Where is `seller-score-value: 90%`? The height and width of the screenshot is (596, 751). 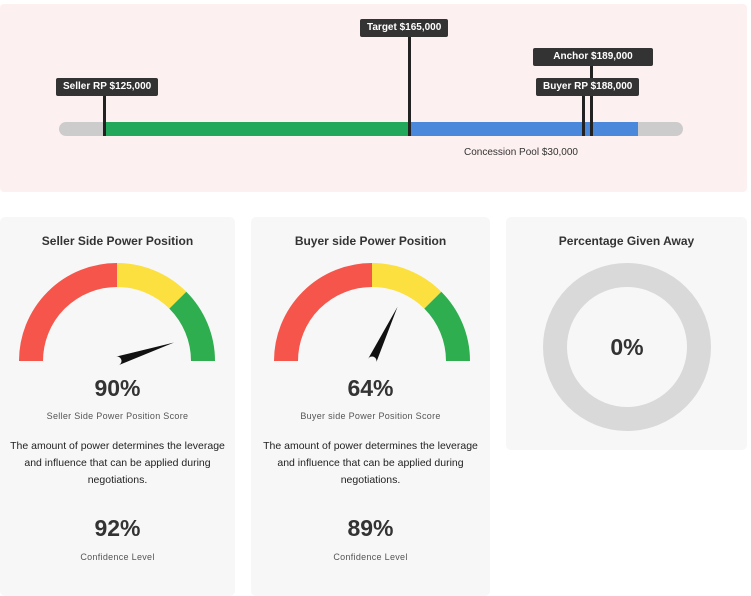 seller-score-value: 90% is located at coordinates (117, 388).